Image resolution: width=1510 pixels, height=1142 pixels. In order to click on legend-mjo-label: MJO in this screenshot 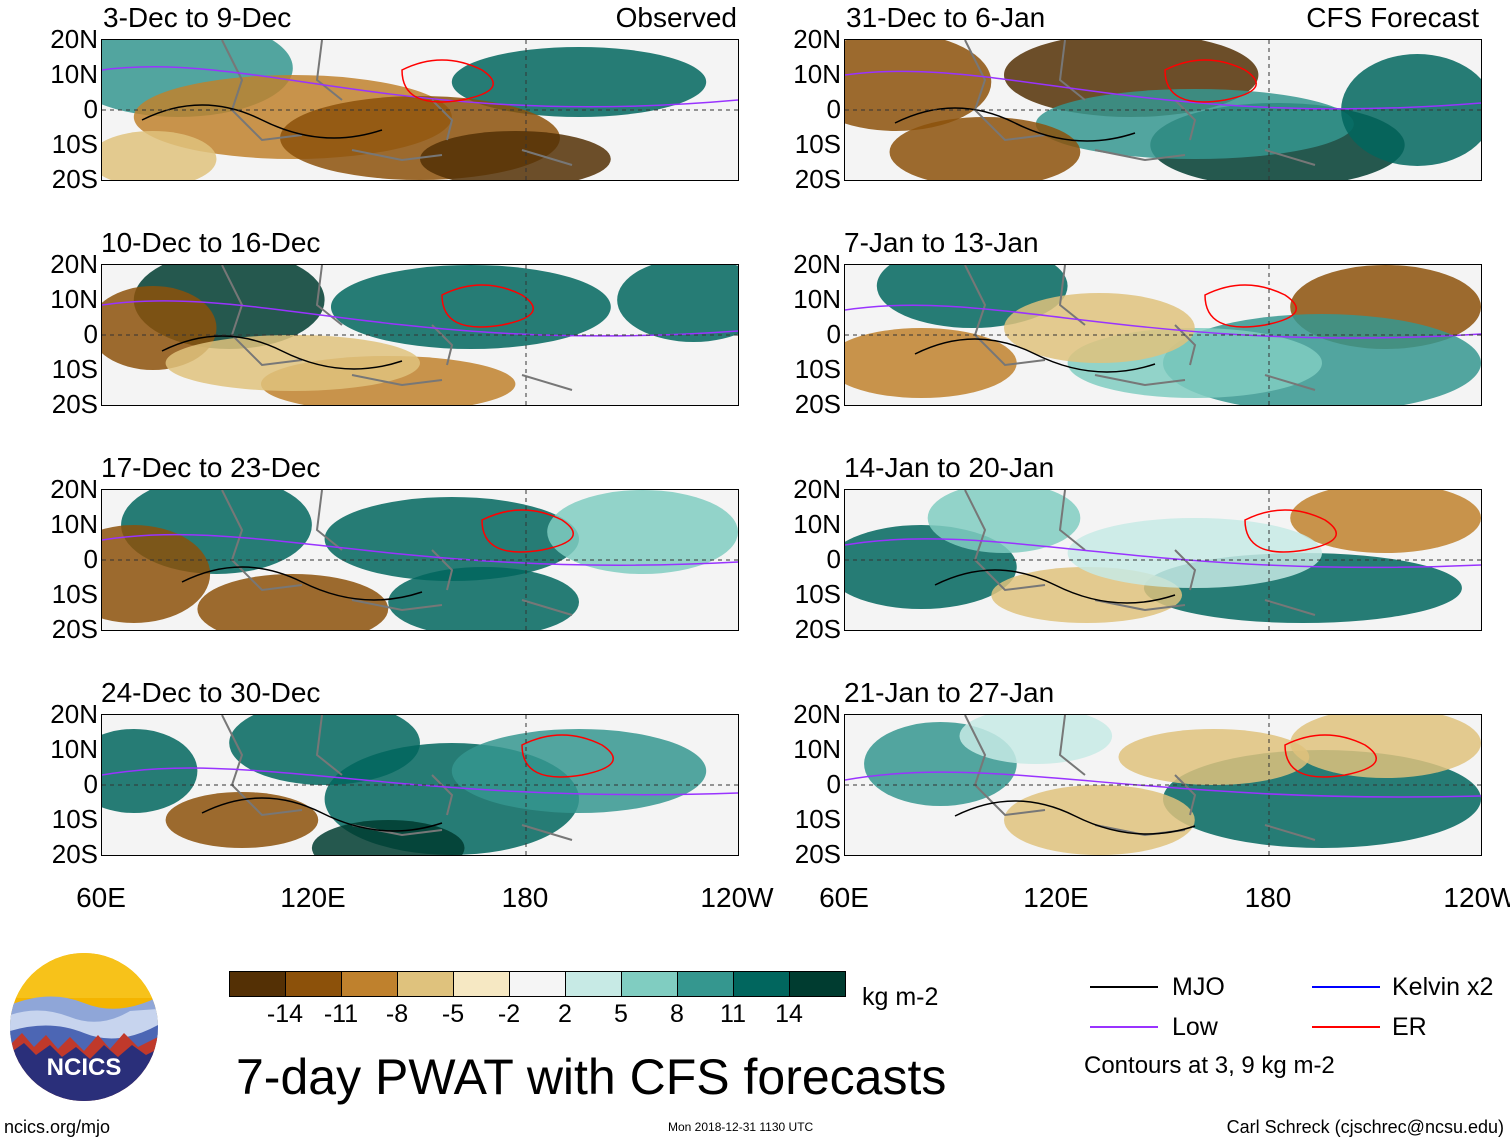, I will do `click(1198, 987)`.